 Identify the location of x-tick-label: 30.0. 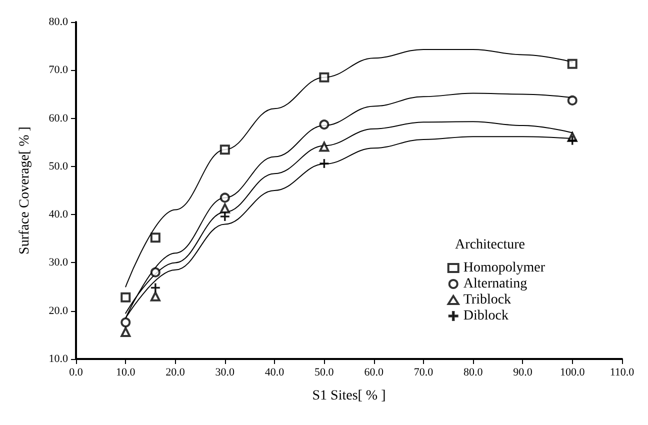
(225, 372).